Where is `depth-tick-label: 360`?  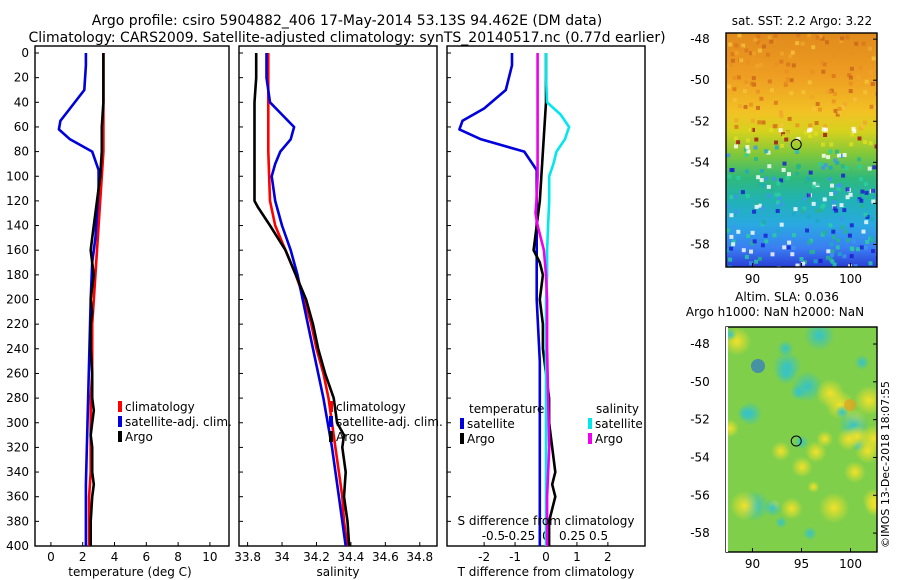
depth-tick-label: 360 is located at coordinates (17, 497).